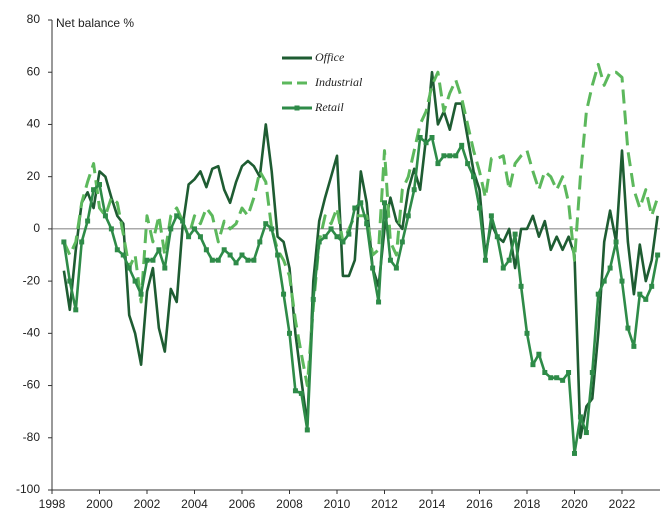  Describe the element at coordinates (34, 19) in the screenshot. I see `y-tick-label: 80` at that location.